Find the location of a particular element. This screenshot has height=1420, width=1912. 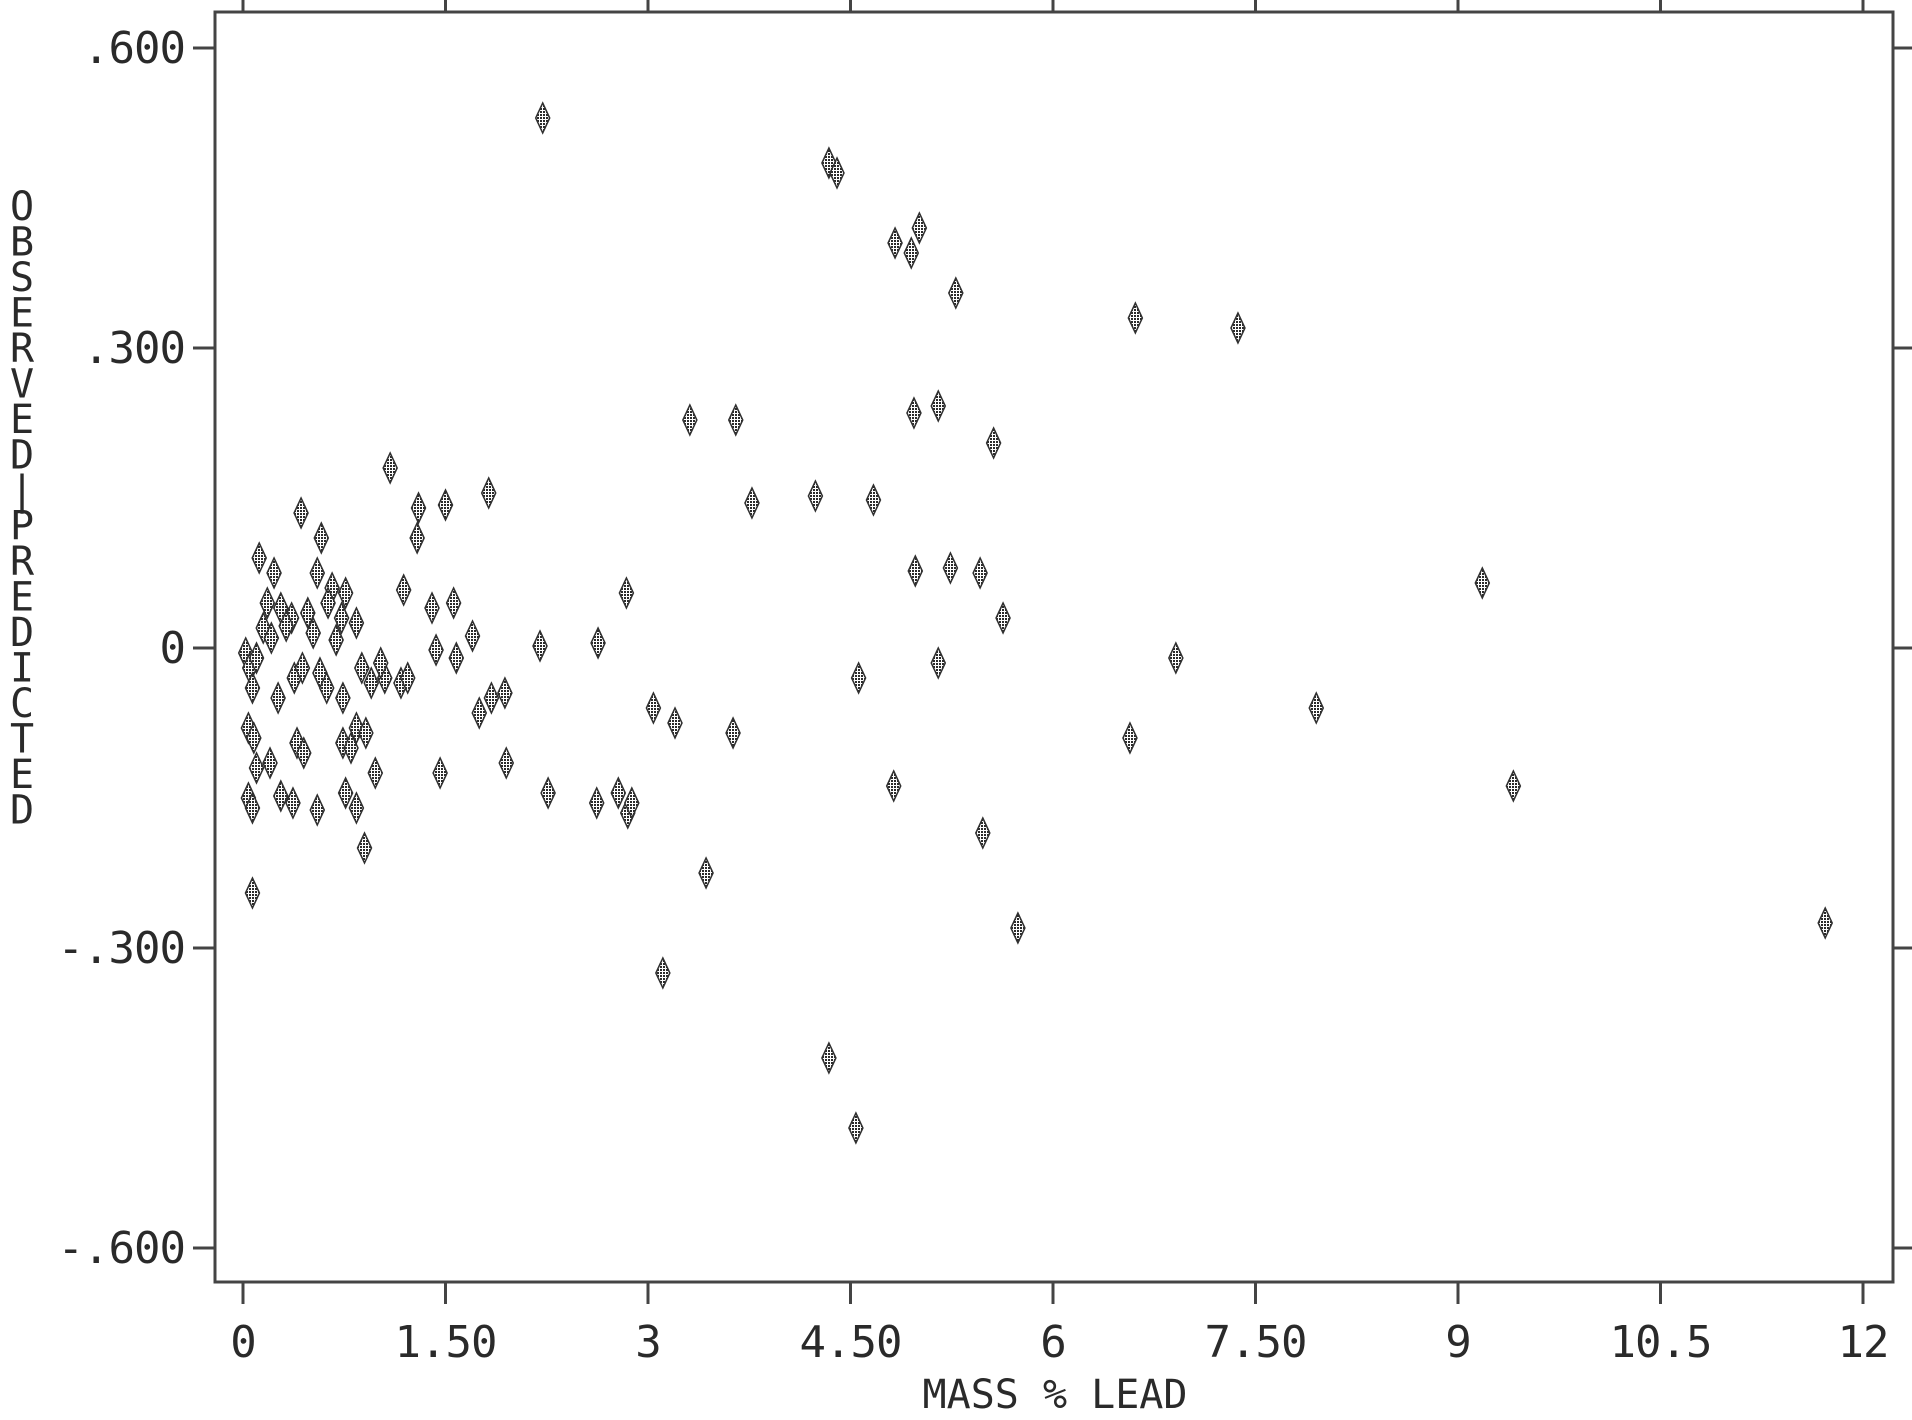

y-axis-label-char: R is located at coordinates (22, 349).